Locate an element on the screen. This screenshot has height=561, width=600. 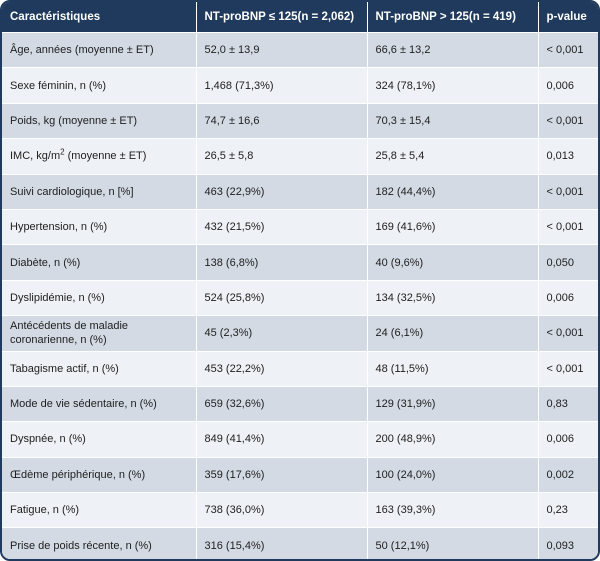
cell-low-group: 1,468 (71,3%) is located at coordinates (282, 85).